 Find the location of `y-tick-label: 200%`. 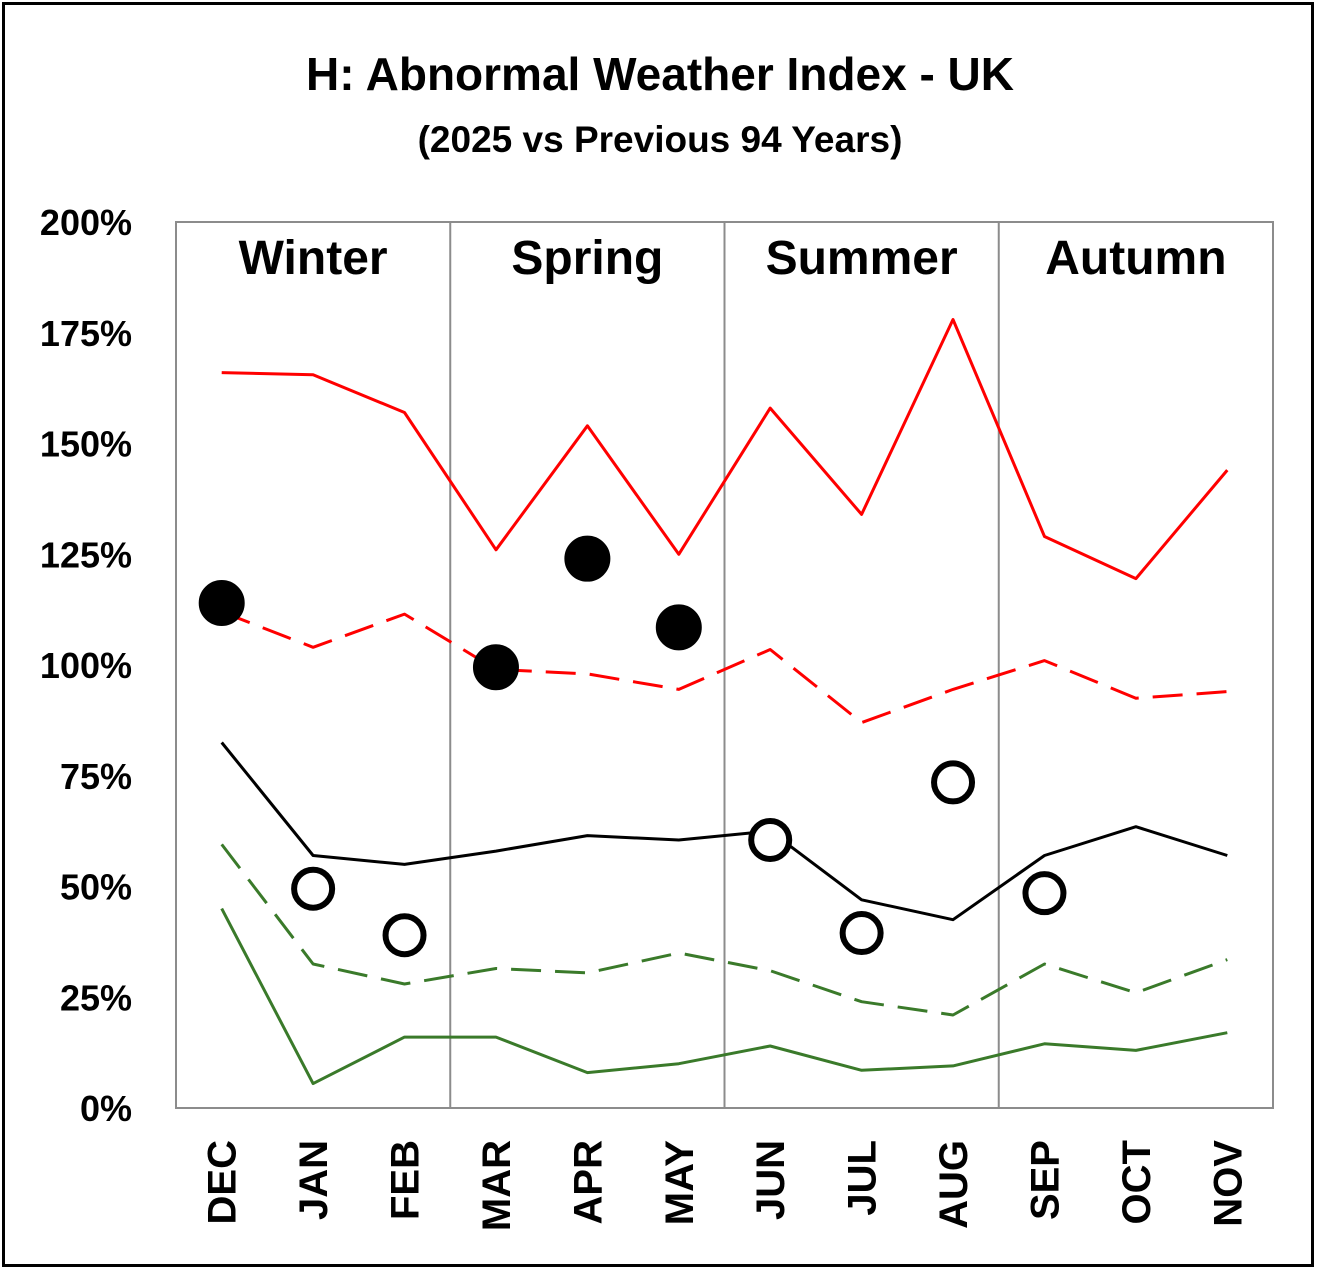

y-tick-label: 200% is located at coordinates (86, 222).